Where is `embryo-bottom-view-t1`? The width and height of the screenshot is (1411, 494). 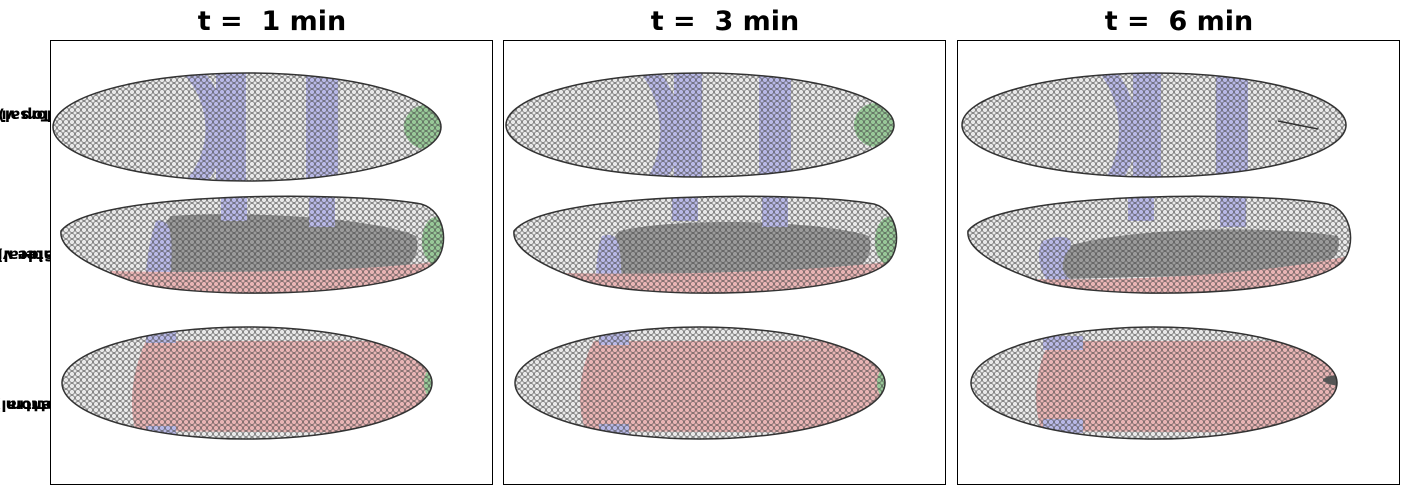 embryo-bottom-view-t1 is located at coordinates (247, 383).